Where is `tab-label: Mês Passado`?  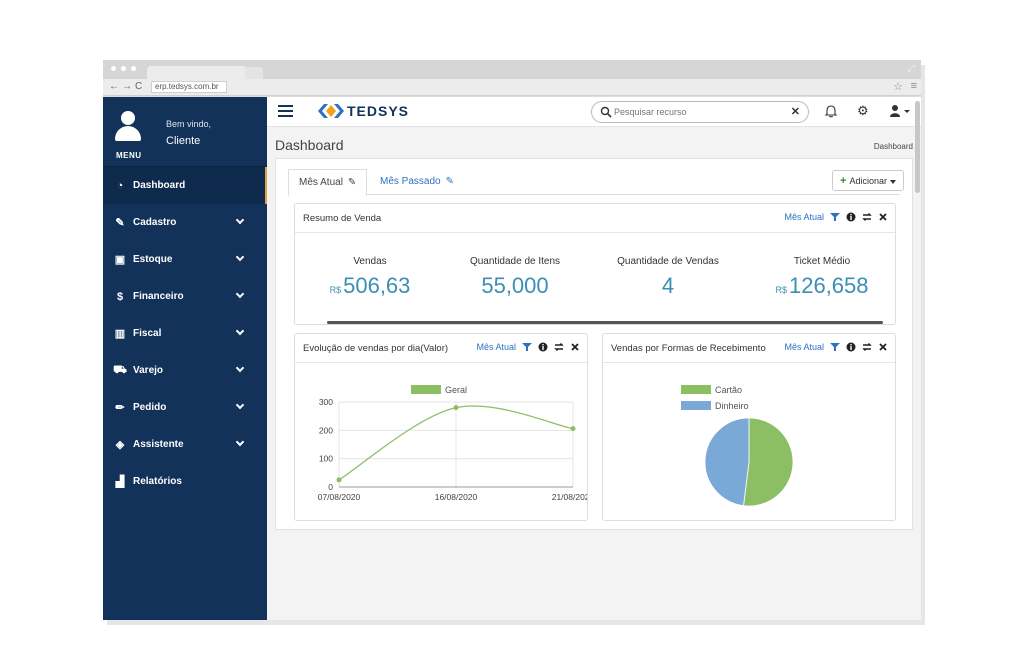
tab-label: Mês Passado is located at coordinates (410, 181).